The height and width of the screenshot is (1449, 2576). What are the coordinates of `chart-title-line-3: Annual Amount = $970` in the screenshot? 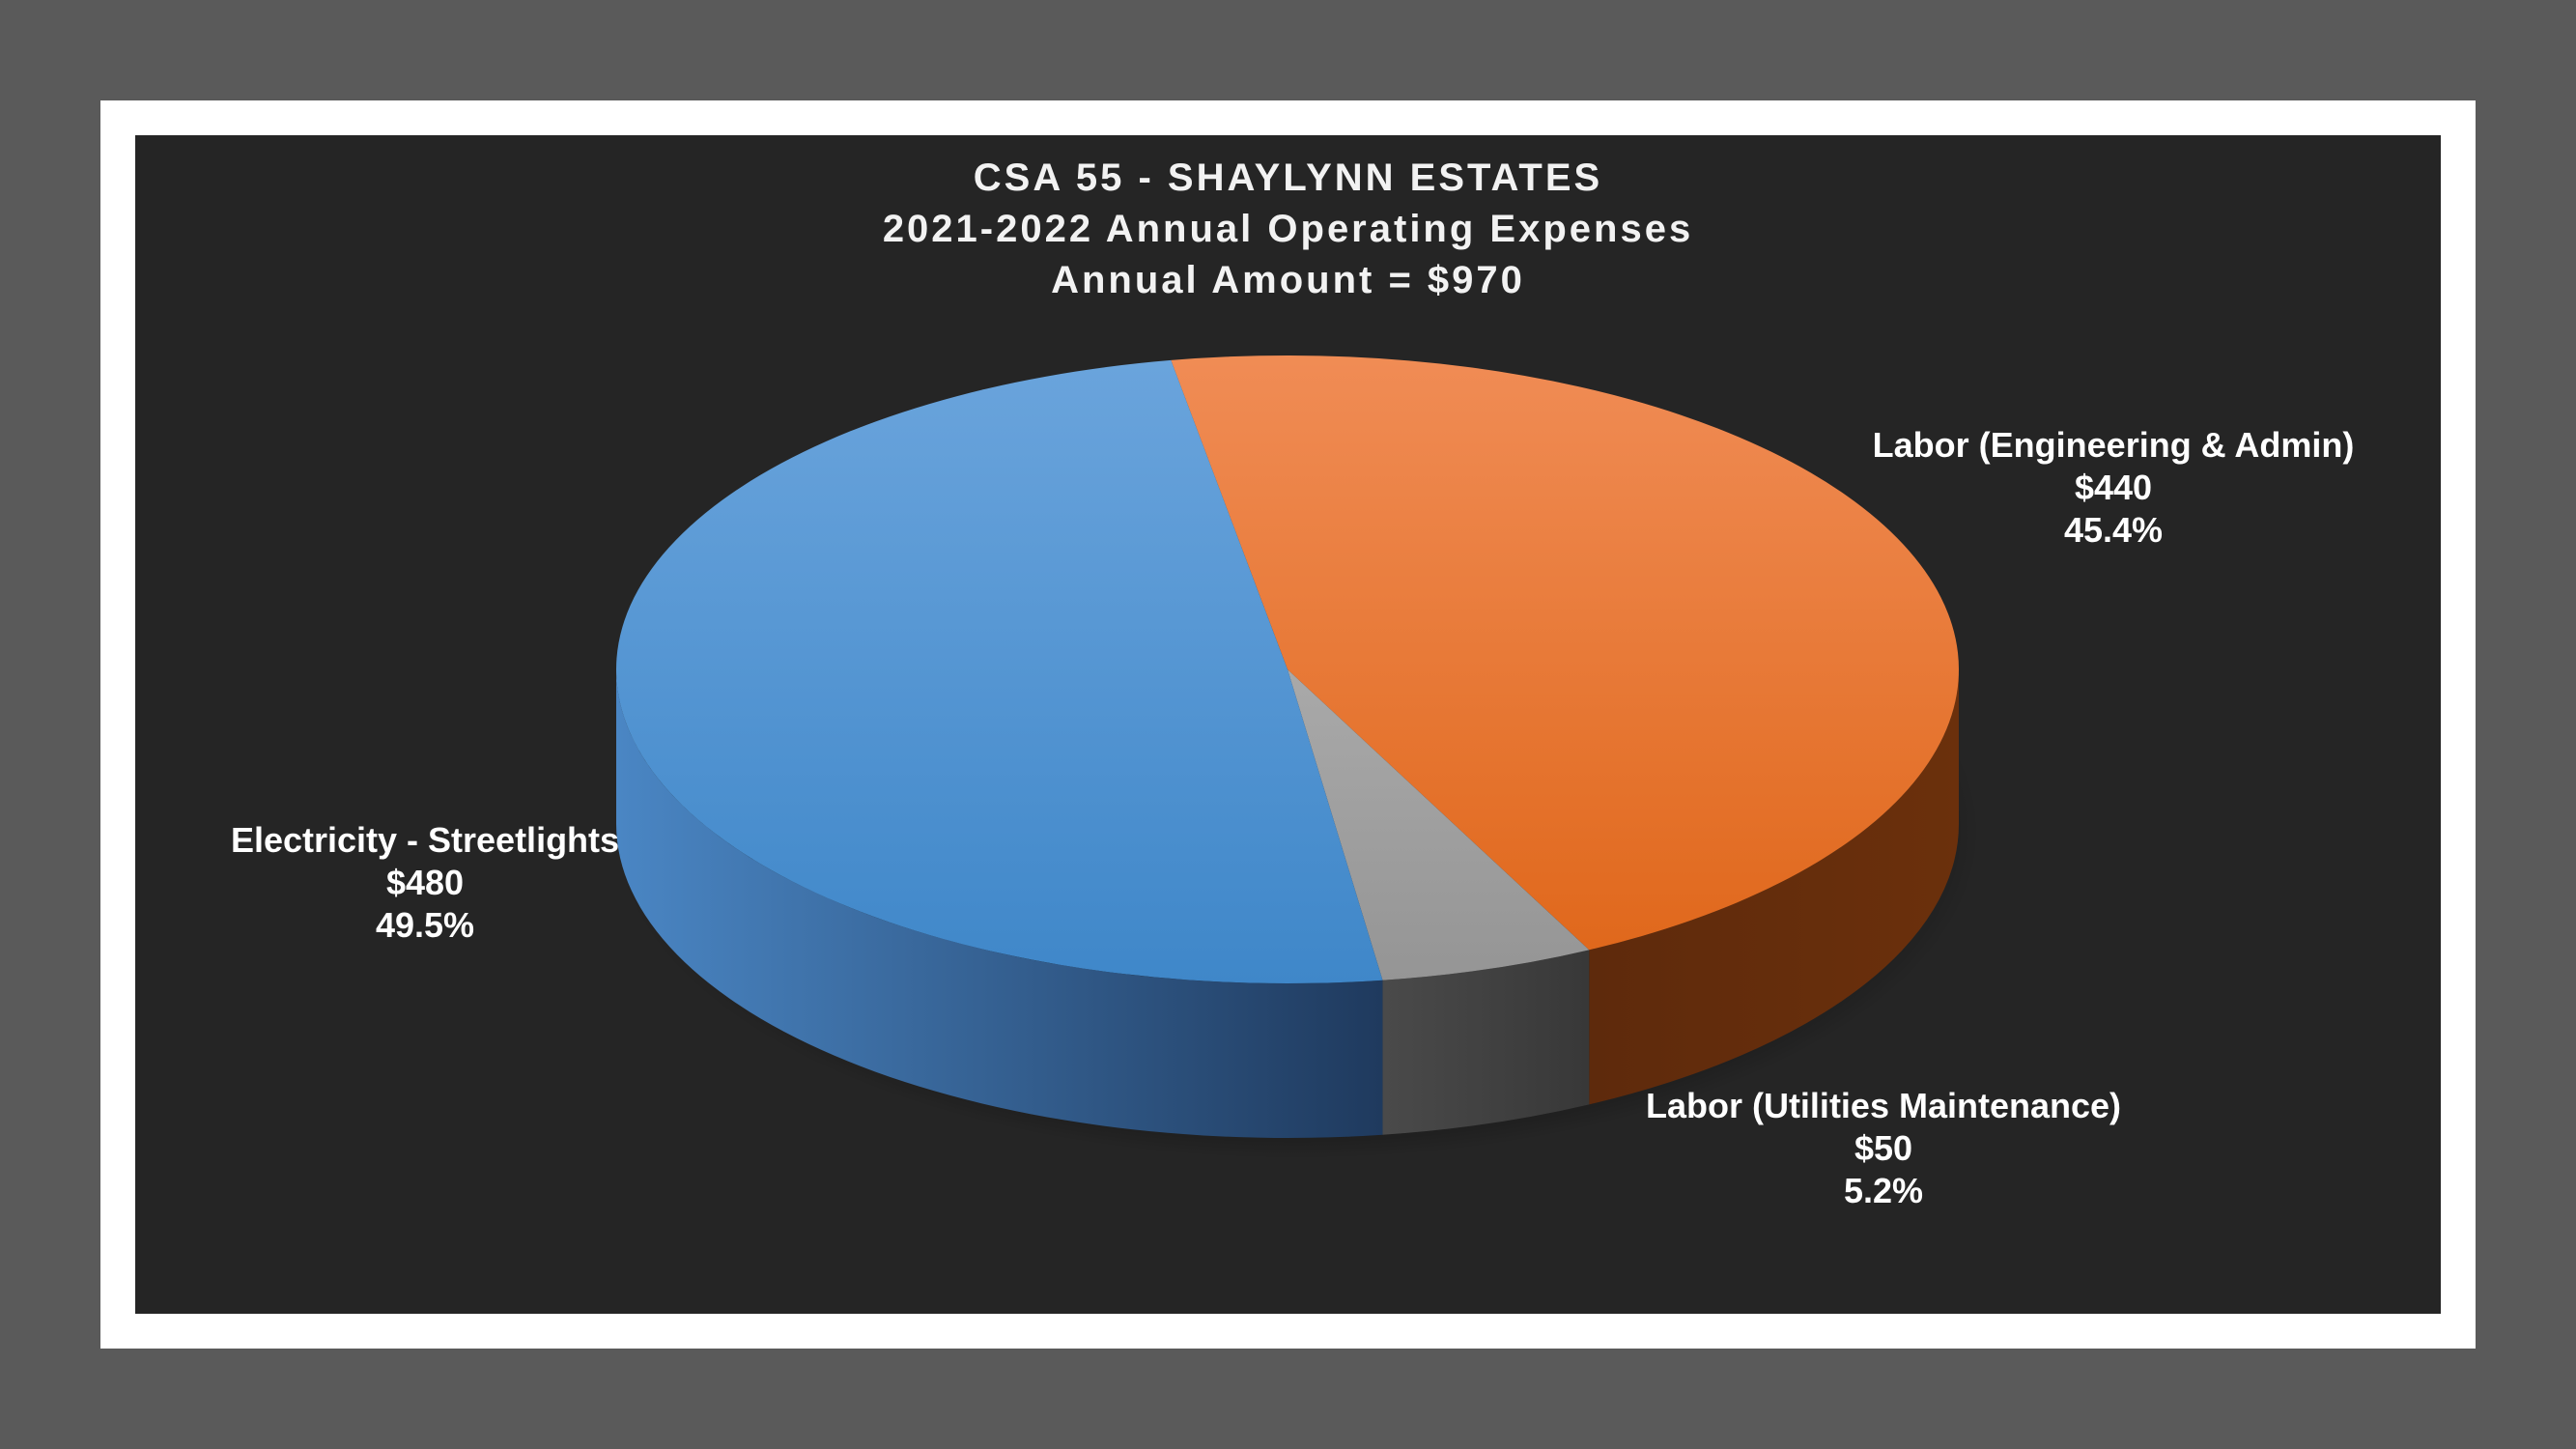 It's located at (1288, 280).